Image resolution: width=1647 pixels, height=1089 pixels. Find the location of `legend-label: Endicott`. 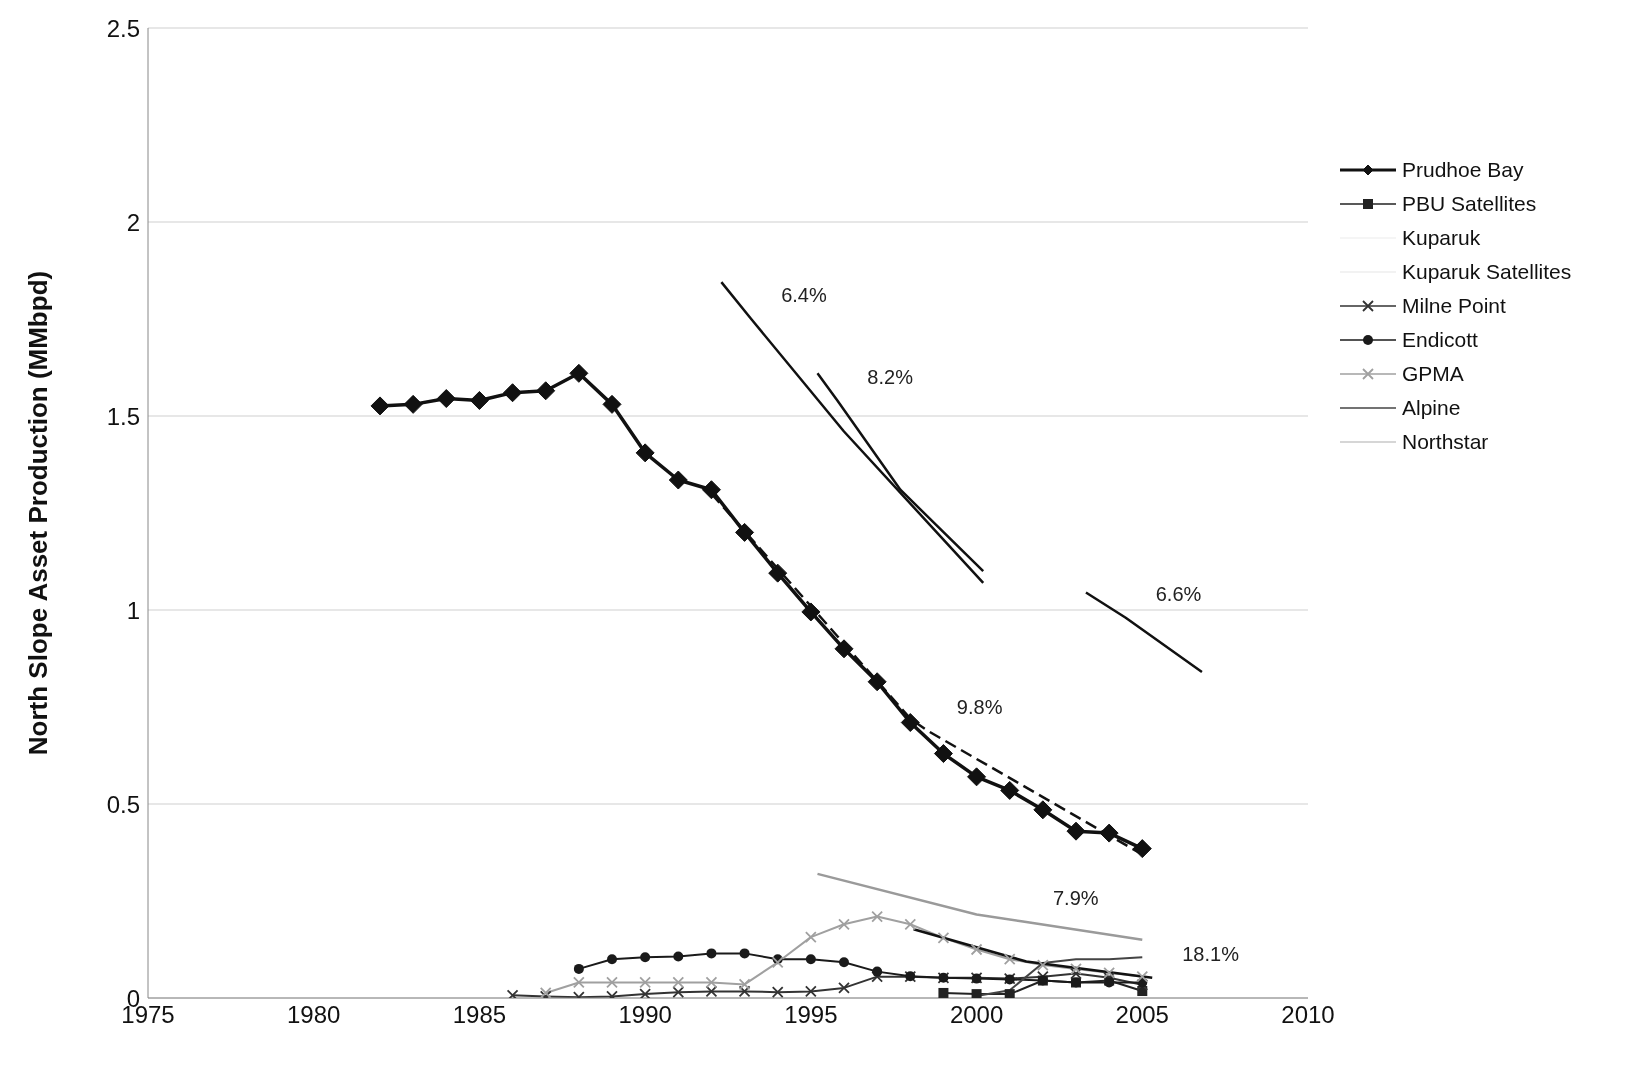

legend-label: Endicott is located at coordinates (1440, 340).